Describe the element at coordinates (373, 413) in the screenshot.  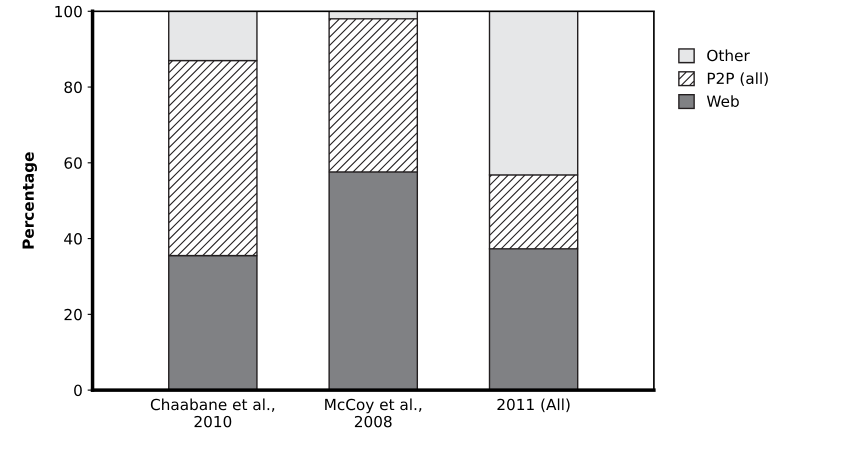
I see `x-tick-label: McCoy et al., 2008` at that location.